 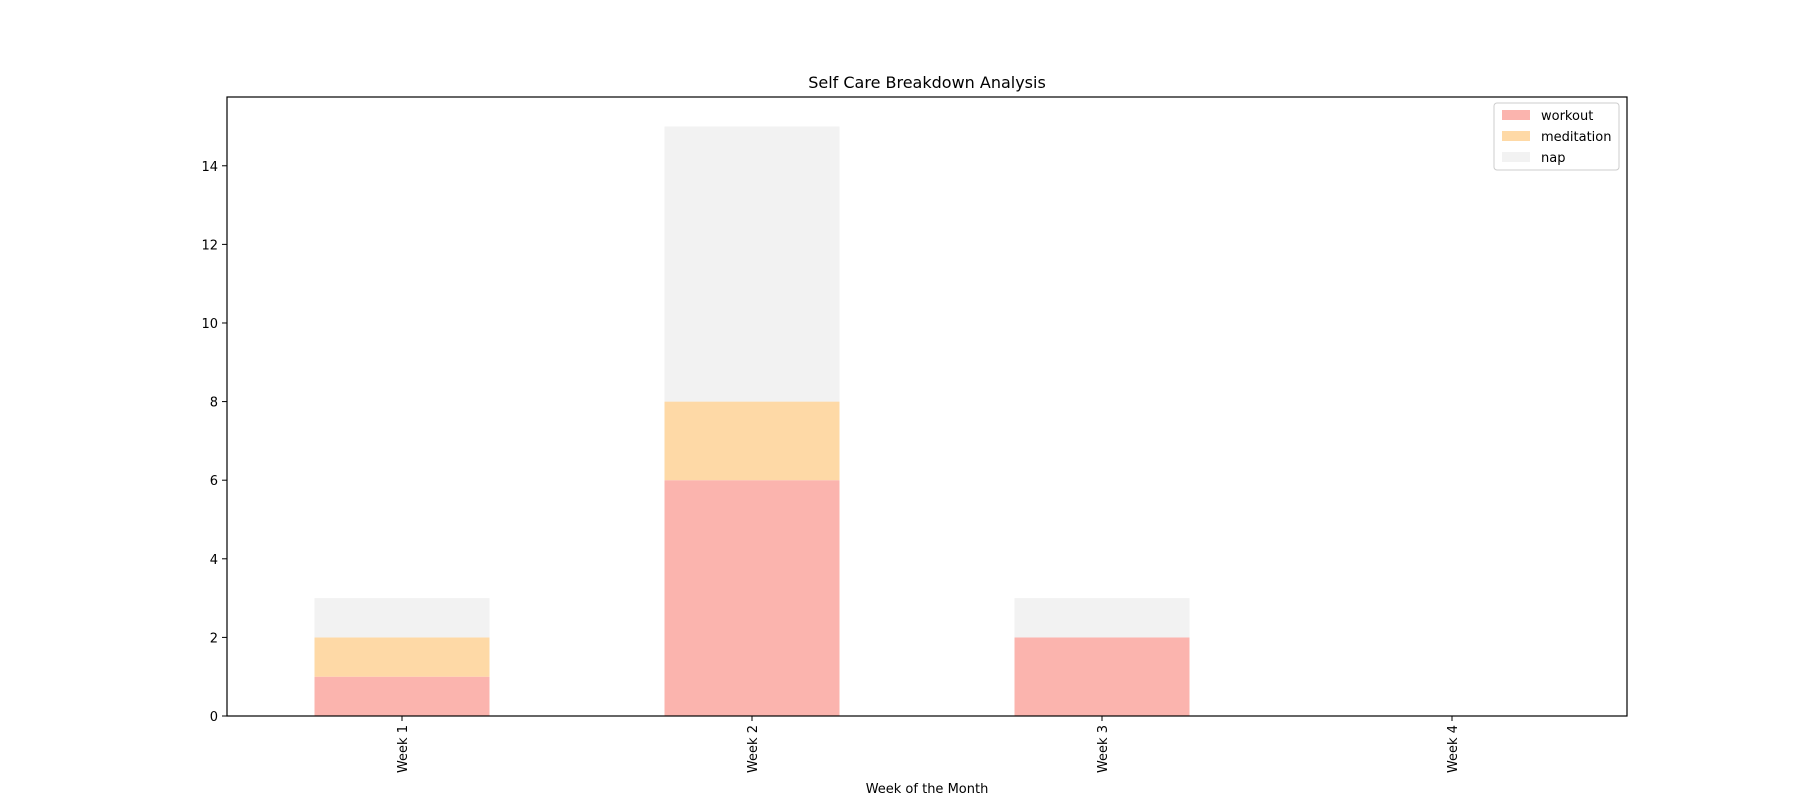 What do you see at coordinates (927, 82) in the screenshot?
I see `chart-title: Self Care Breakdown Analysis` at bounding box center [927, 82].